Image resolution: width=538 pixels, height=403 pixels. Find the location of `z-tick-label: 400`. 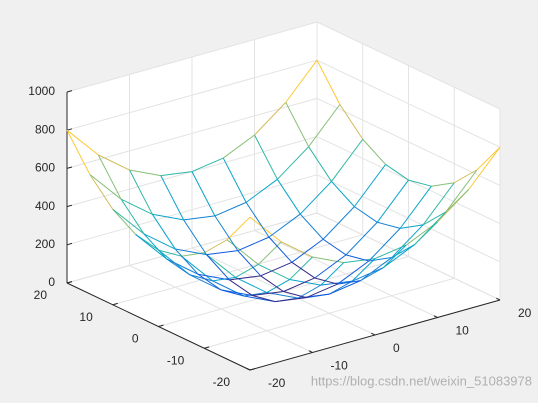

z-tick-label: 400 is located at coordinates (45, 206).